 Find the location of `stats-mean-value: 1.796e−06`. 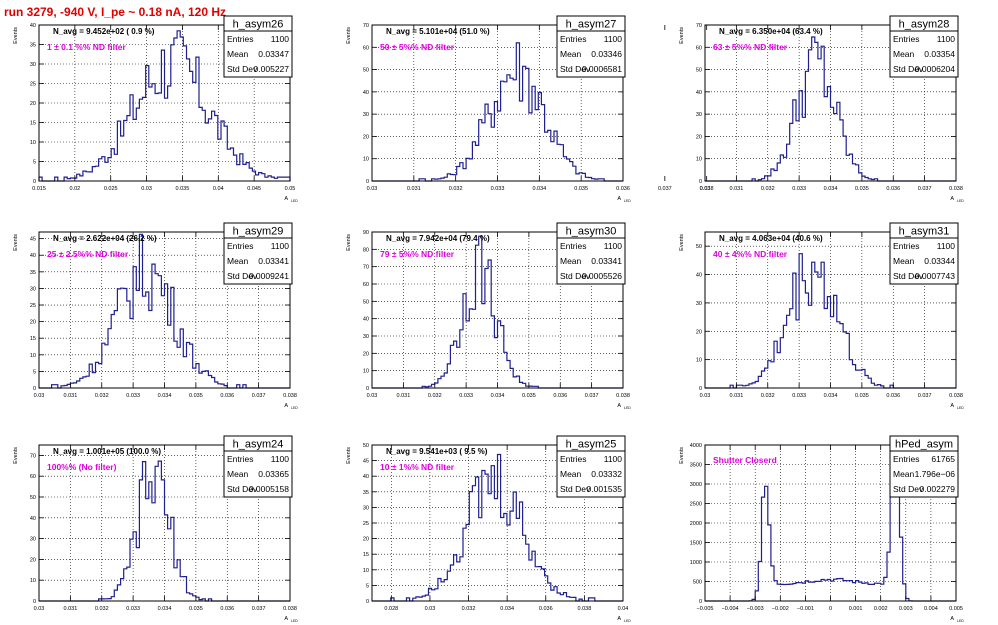

stats-mean-value: 1.796e−06 is located at coordinates (935, 474).